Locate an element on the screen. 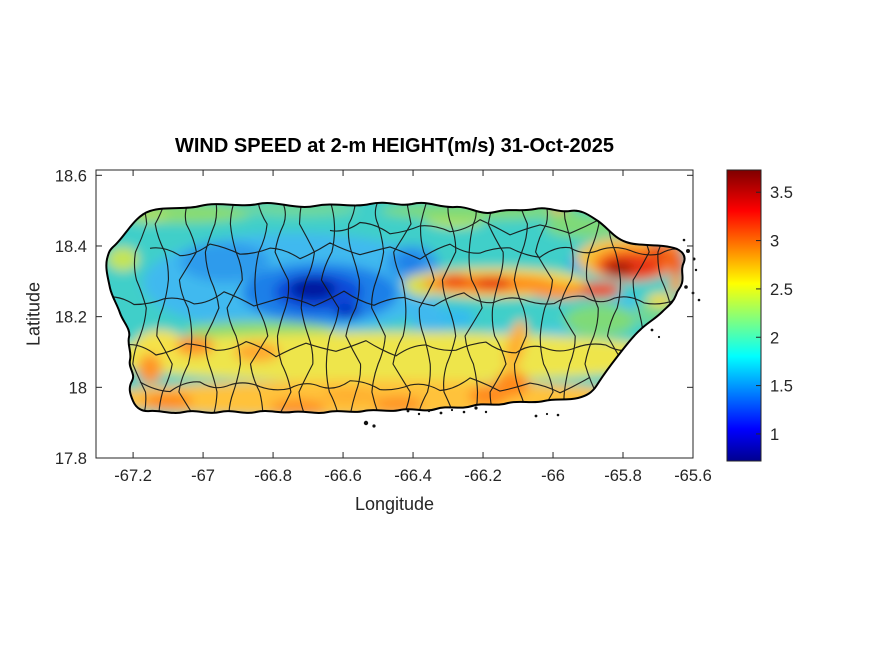 Image resolution: width=875 pixels, height=656 pixels. colorbar-tick-labels: 1 1.5 2 2.5 3 3.5 is located at coordinates (781, 314).